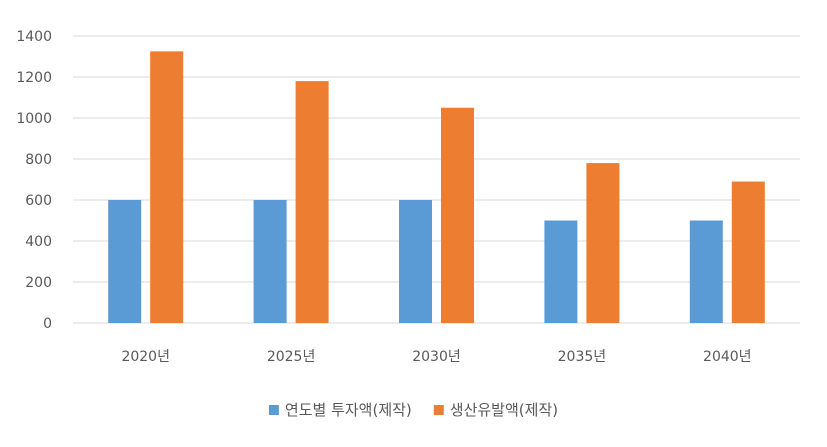 The width and height of the screenshot is (827, 447). I want to click on x-tick-label: 2020년, so click(145, 357).